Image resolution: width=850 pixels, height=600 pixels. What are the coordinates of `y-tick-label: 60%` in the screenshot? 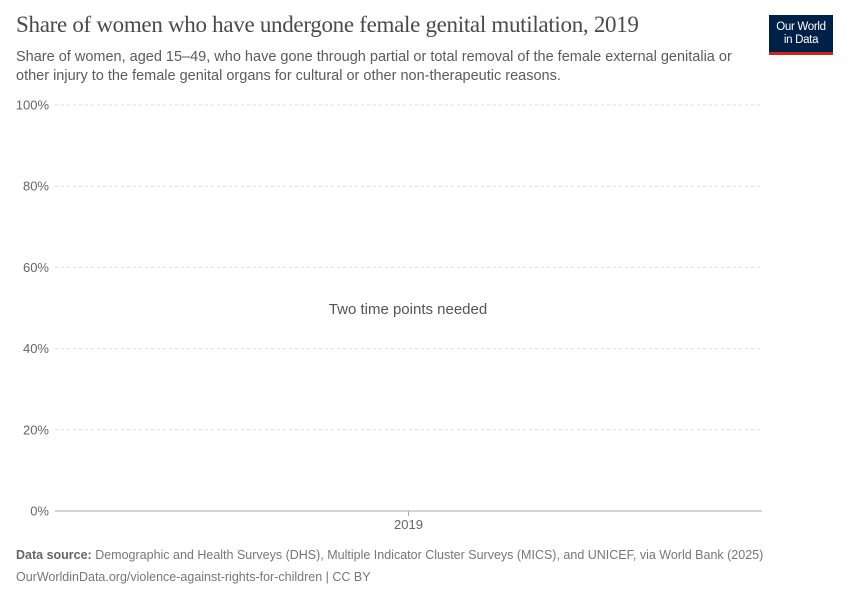 It's located at (36, 267).